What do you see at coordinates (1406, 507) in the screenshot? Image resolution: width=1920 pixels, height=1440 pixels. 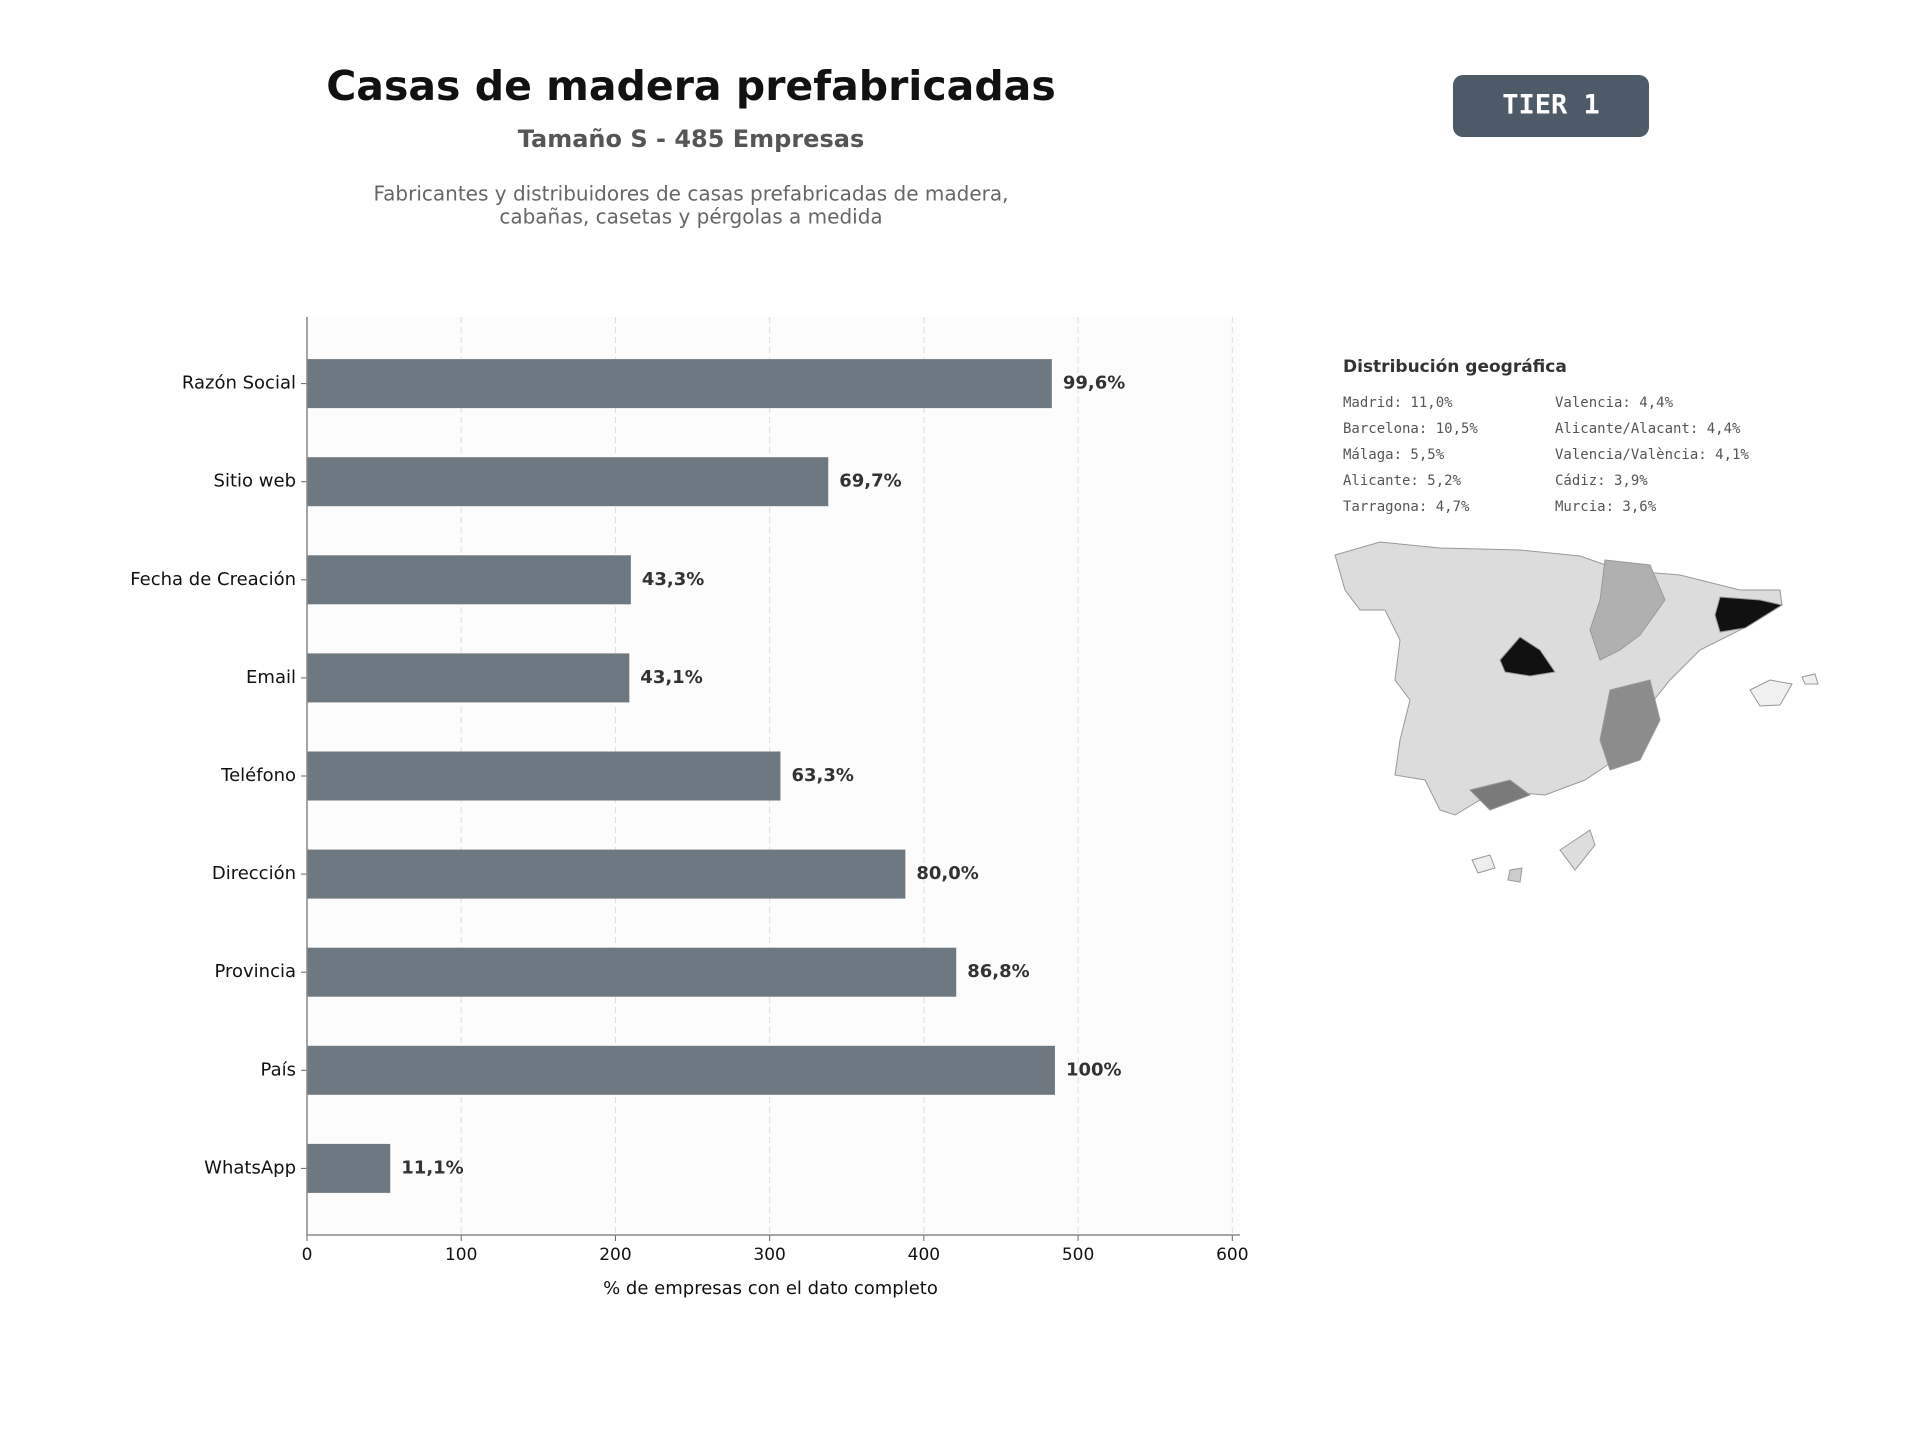 I see `geo-item: Tarragona: 4,7%` at bounding box center [1406, 507].